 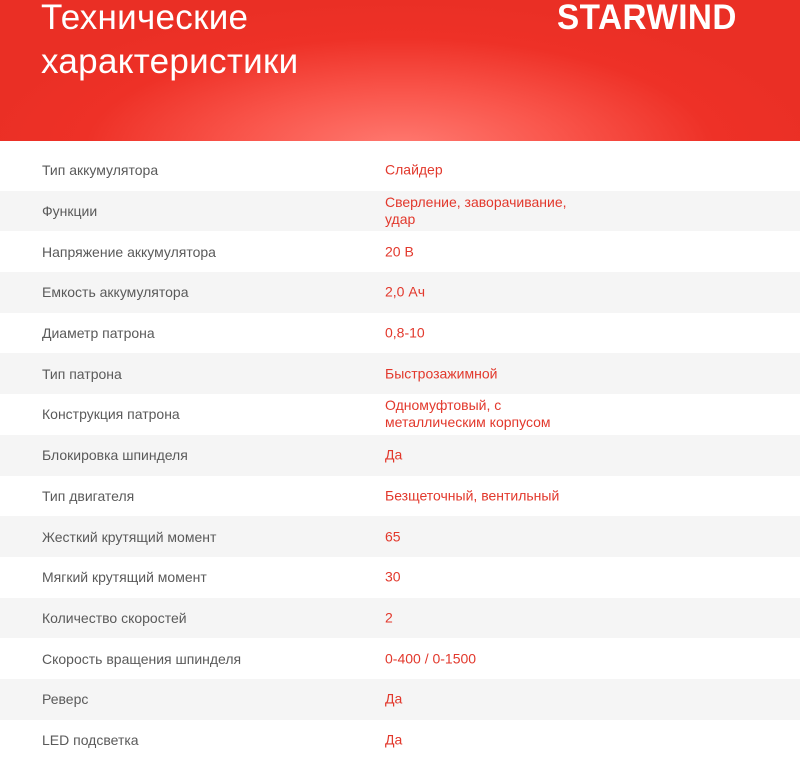 I want to click on spec-value: 20 В, so click(x=399, y=251).